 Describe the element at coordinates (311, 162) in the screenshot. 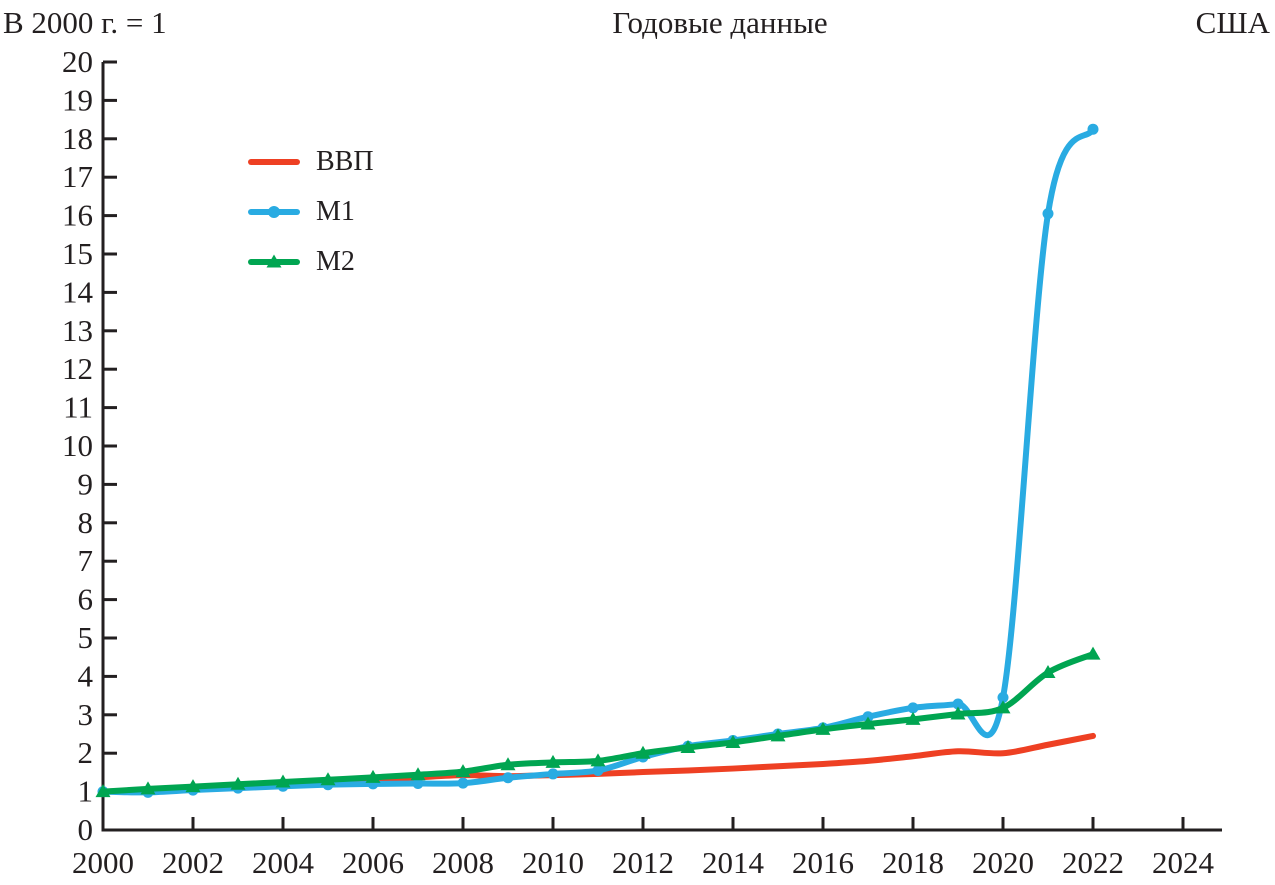

I see `legend-item-gdp: ВВП` at that location.